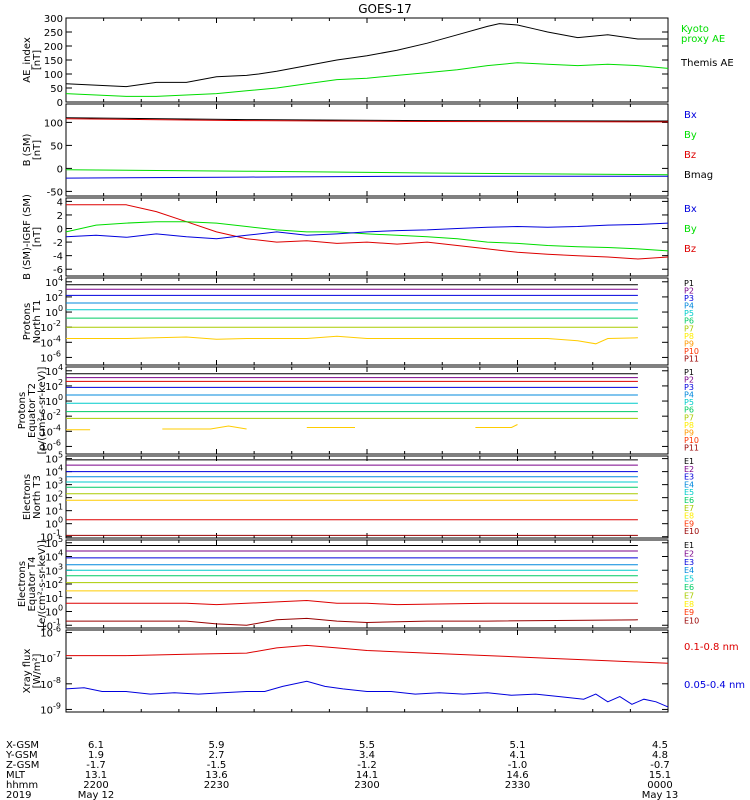  Describe the element at coordinates (660, 745) in the screenshot. I see `footer-value: 4.5` at that location.